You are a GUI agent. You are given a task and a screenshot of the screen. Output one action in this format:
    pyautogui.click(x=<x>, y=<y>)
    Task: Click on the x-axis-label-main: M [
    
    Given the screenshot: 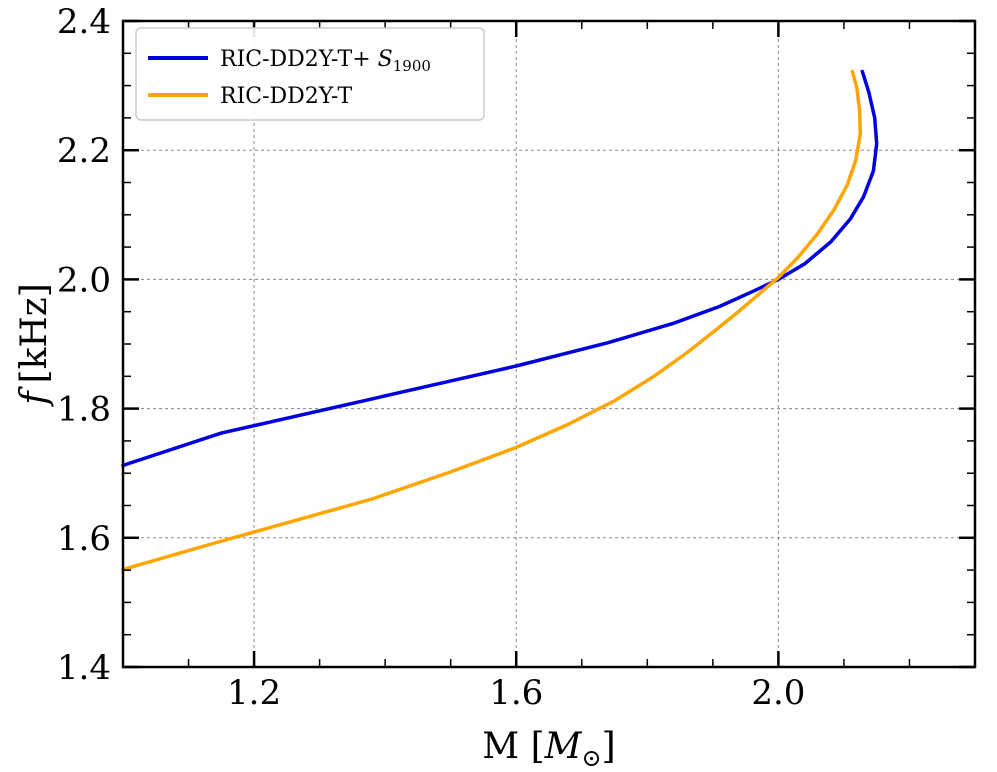 What is the action you would take?
    pyautogui.click(x=513, y=746)
    